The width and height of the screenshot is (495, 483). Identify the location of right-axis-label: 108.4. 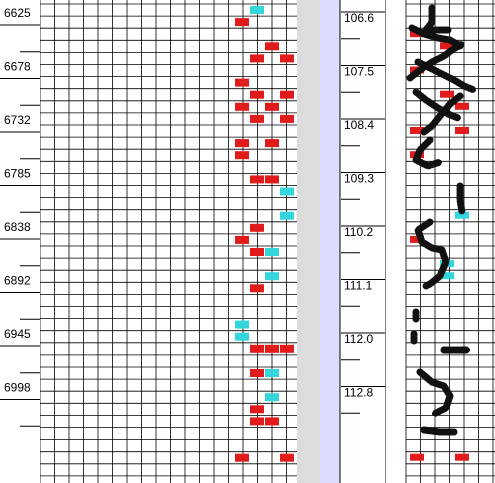
(359, 125).